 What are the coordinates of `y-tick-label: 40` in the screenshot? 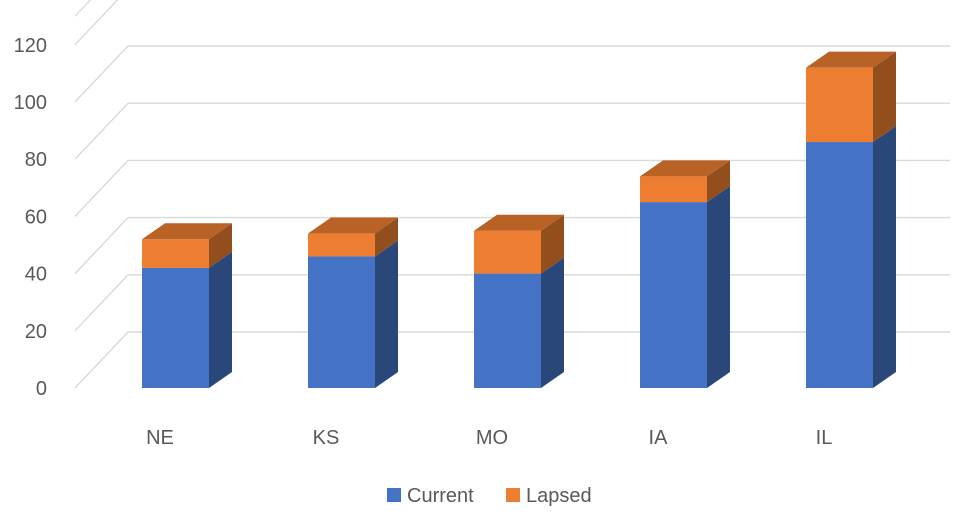 It's located at (36, 275).